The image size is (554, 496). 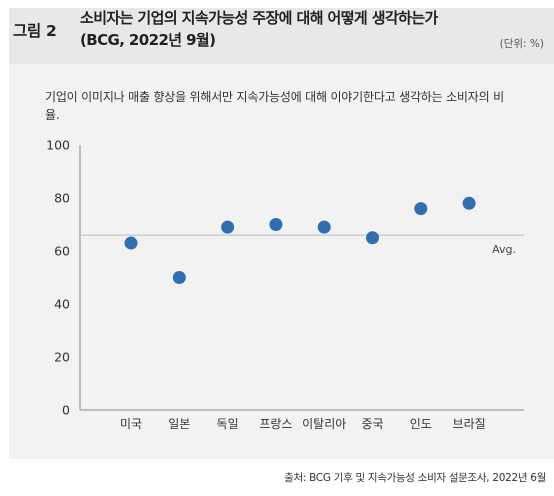 I want to click on y-tick-label: 60, so click(x=62, y=251).